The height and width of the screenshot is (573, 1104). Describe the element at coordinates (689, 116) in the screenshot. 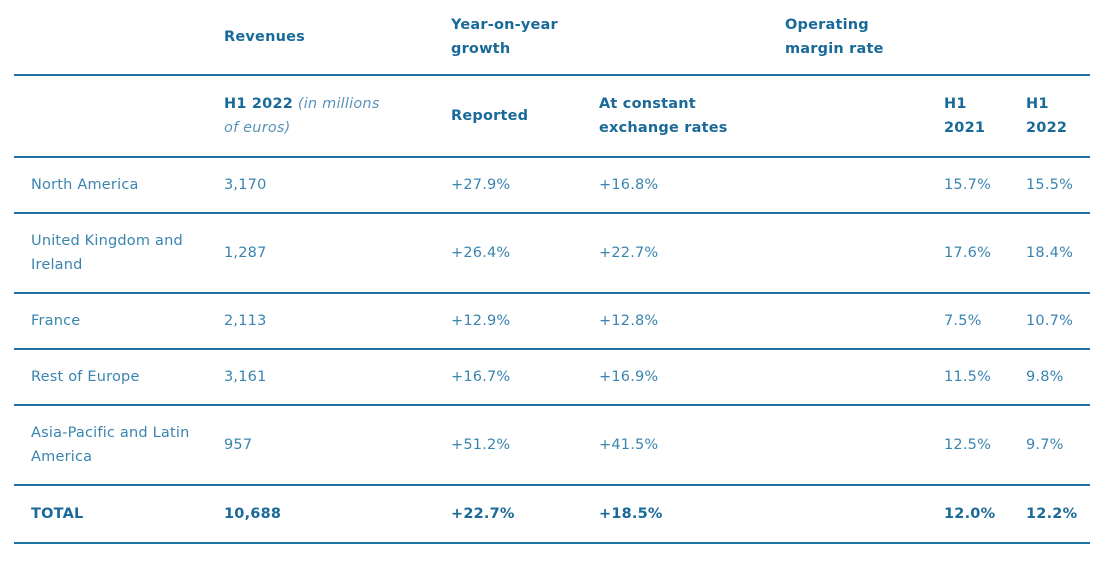

I see `subheader-constant: At constant exchange rates` at that location.